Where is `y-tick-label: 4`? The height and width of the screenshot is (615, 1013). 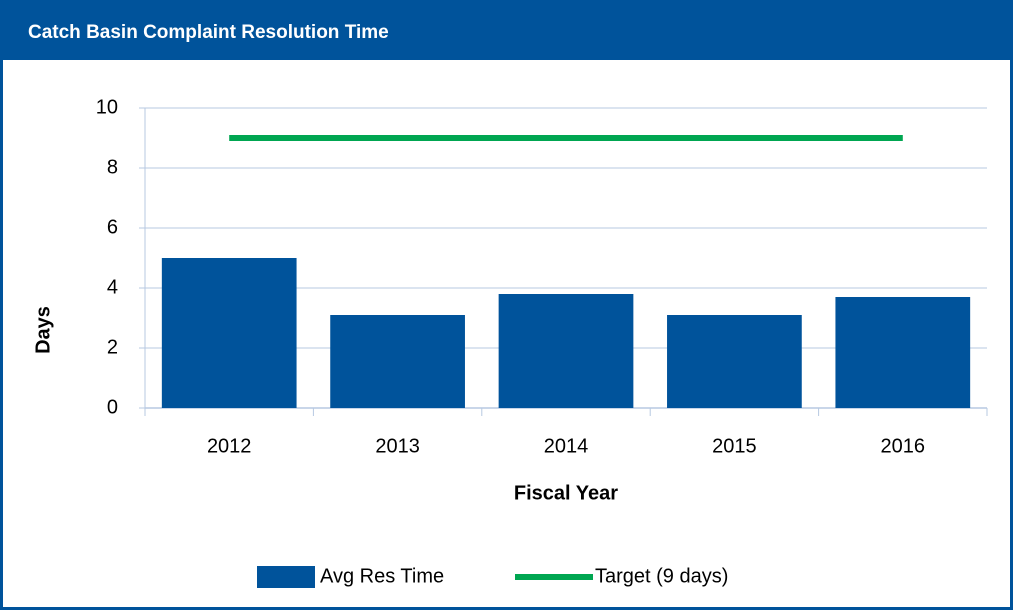 y-tick-label: 4 is located at coordinates (112, 287).